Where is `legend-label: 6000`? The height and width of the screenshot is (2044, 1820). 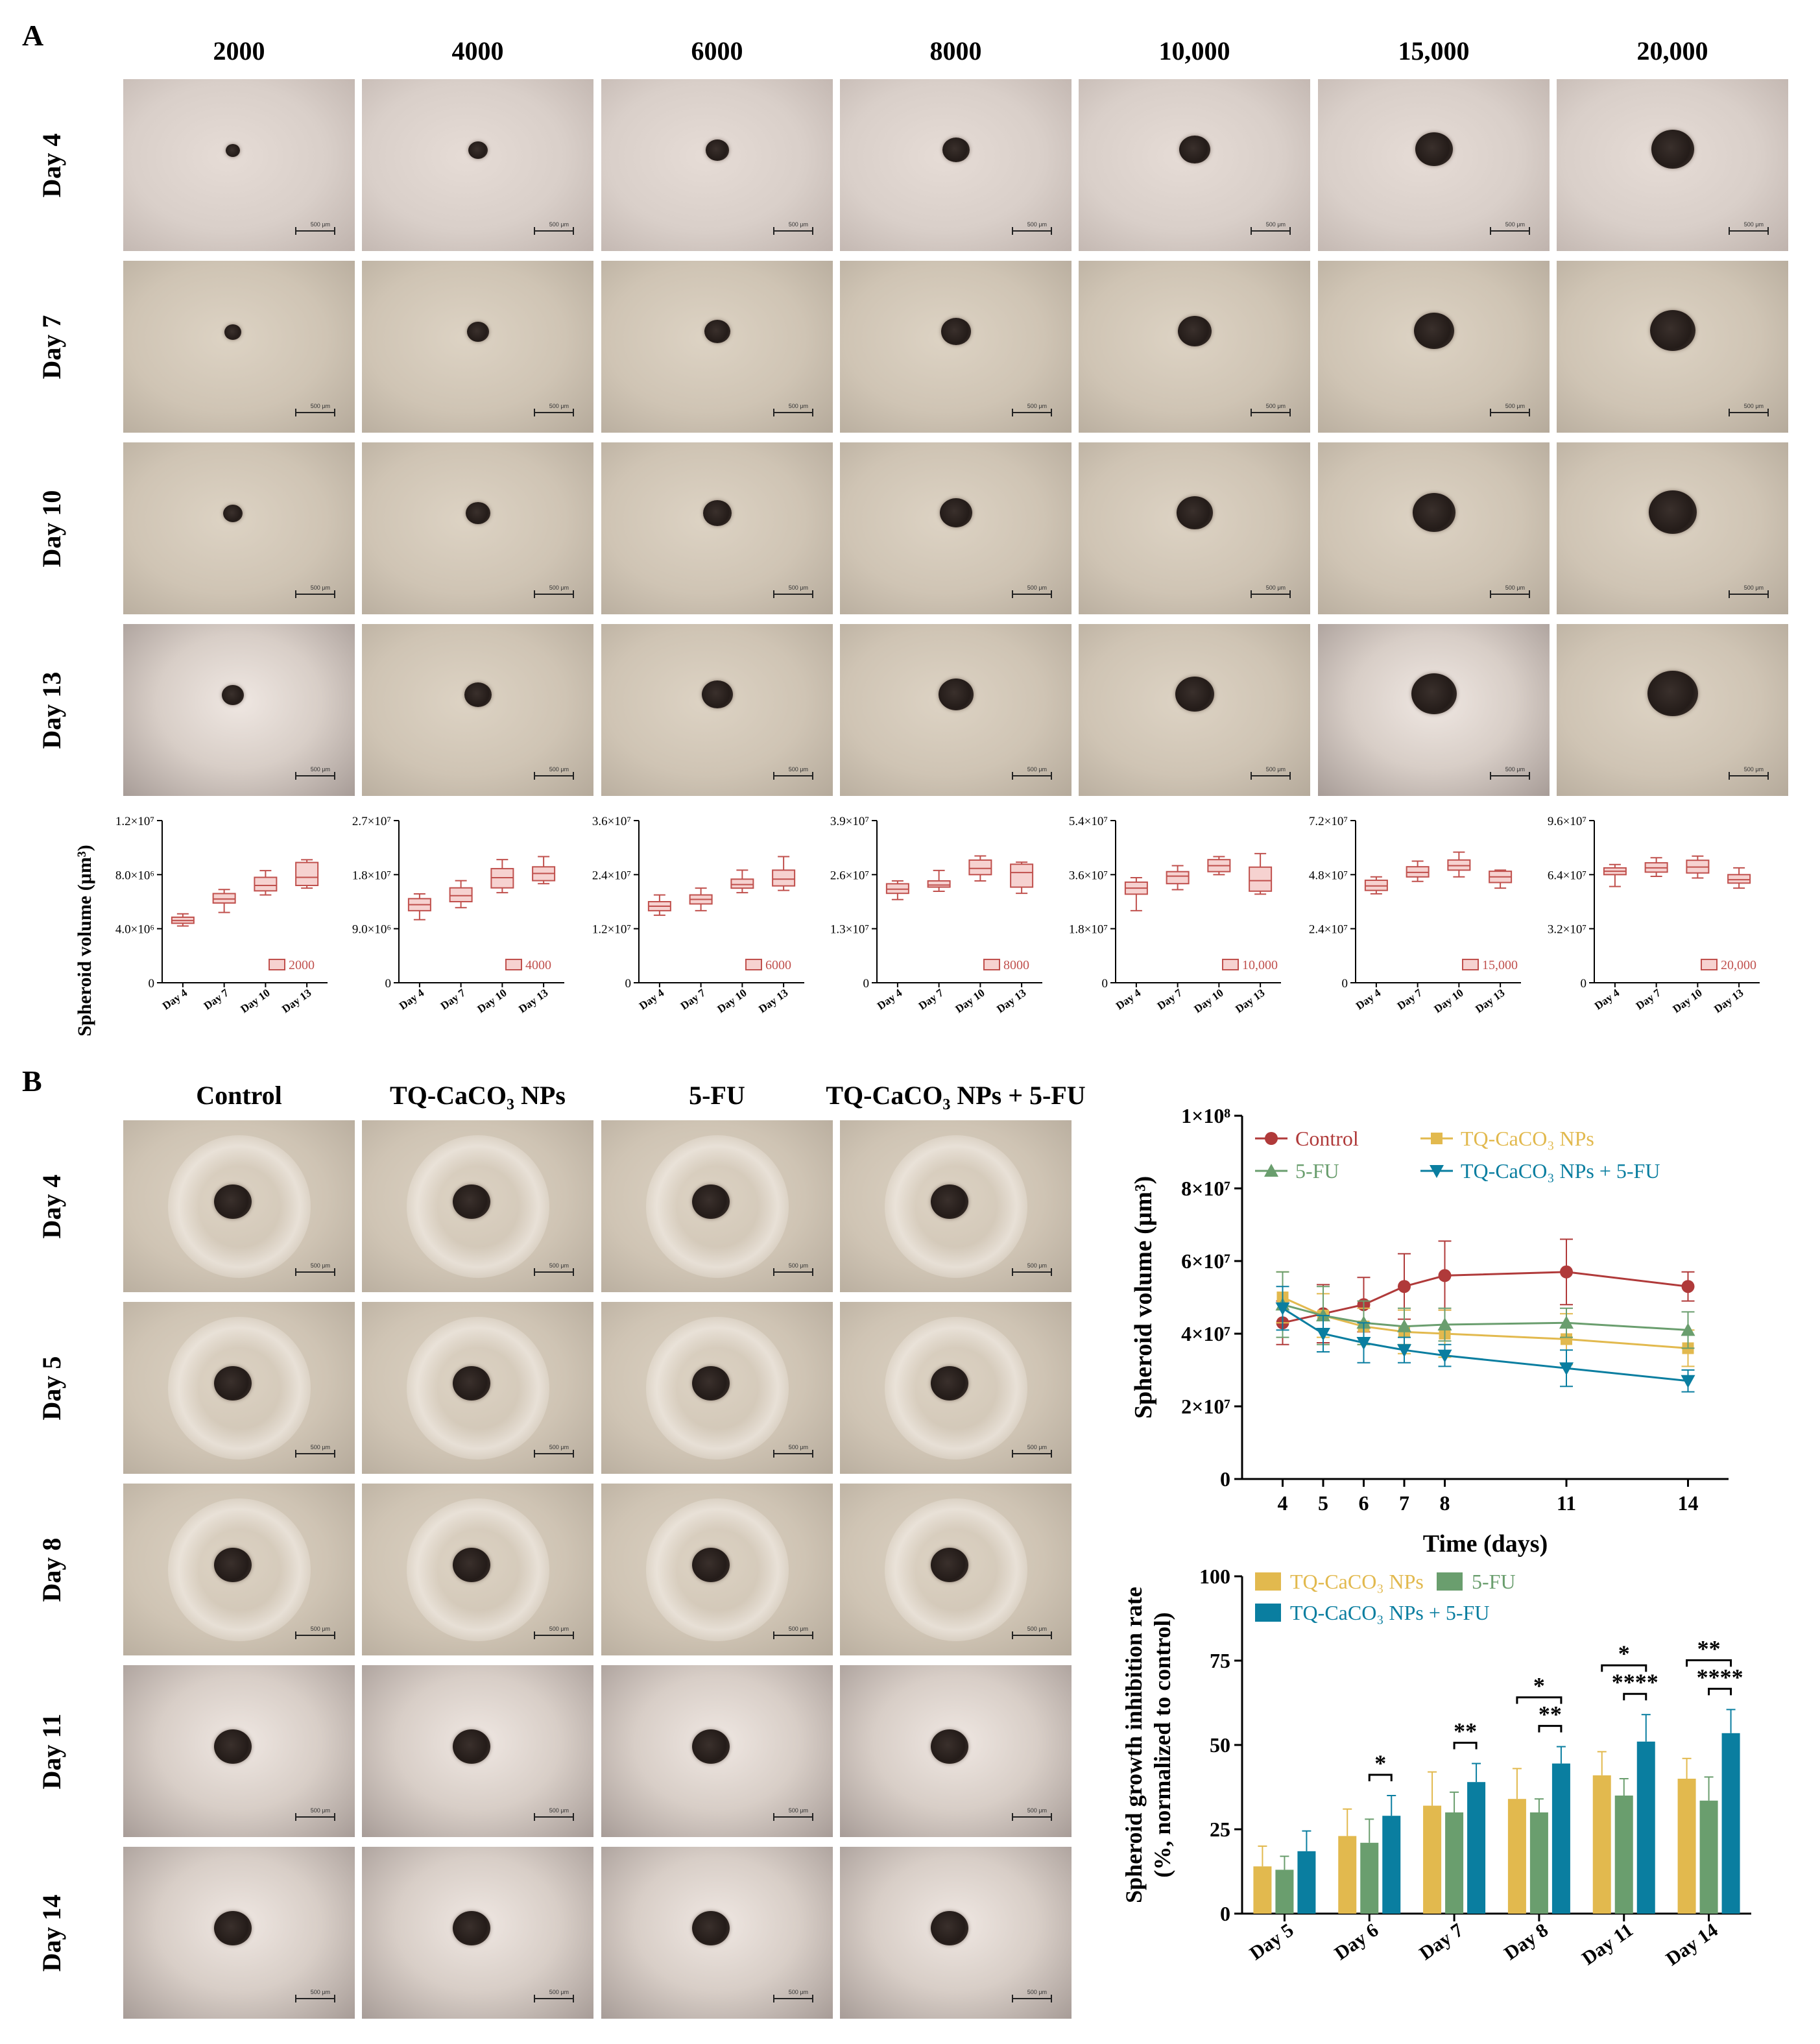 legend-label: 6000 is located at coordinates (778, 965).